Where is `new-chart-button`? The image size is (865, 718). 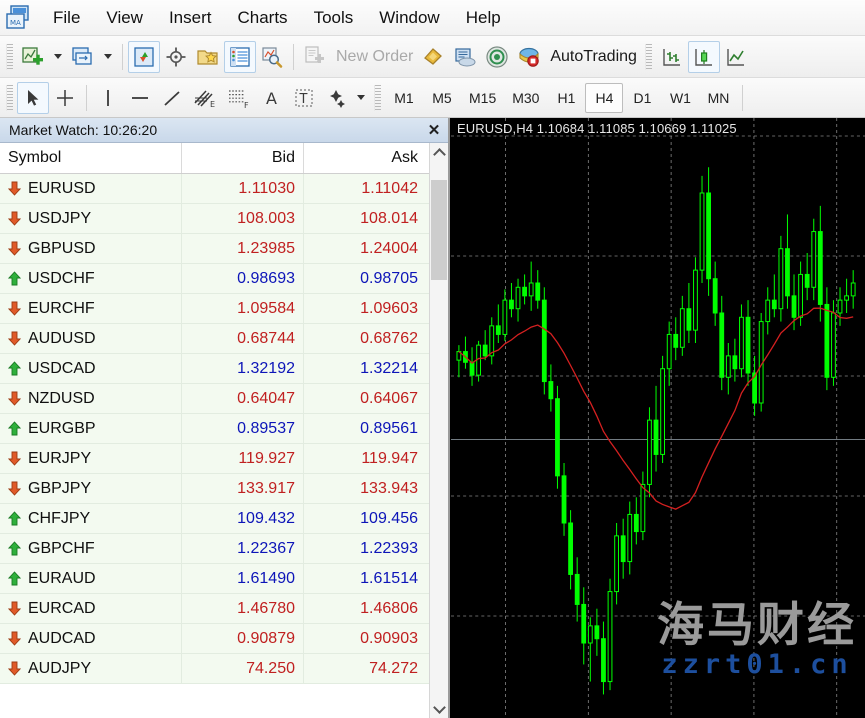
new-chart-button is located at coordinates (33, 57).